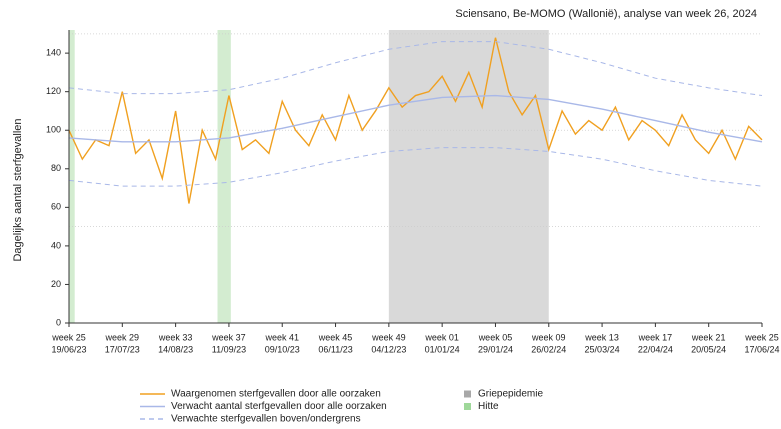 The width and height of the screenshot is (781, 429). What do you see at coordinates (53, 91) in the screenshot?
I see `y-tick-label: 120` at bounding box center [53, 91].